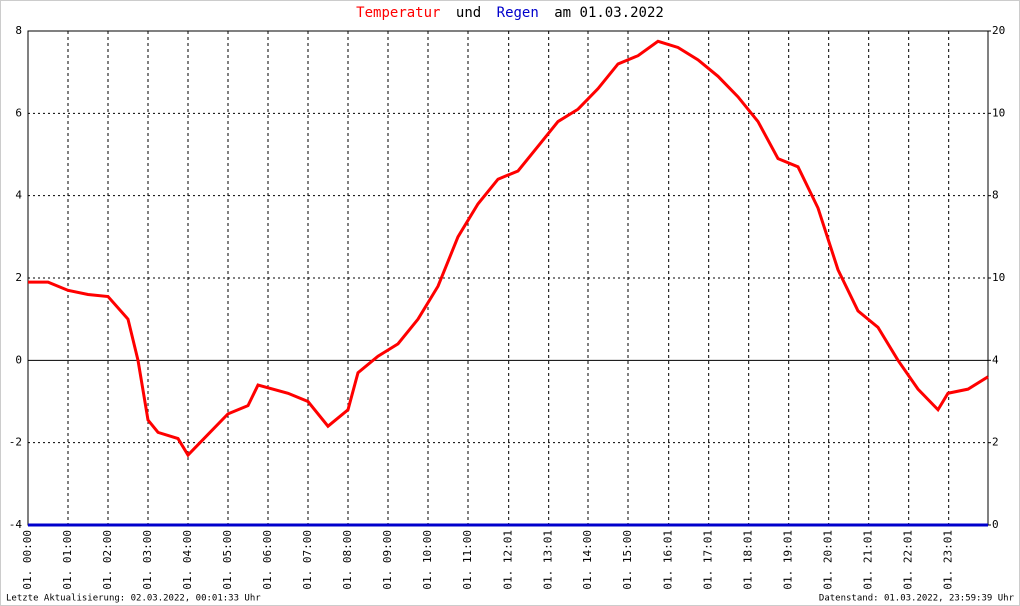  I want to click on x-tick-label: 01. 09:00, so click(387, 560).